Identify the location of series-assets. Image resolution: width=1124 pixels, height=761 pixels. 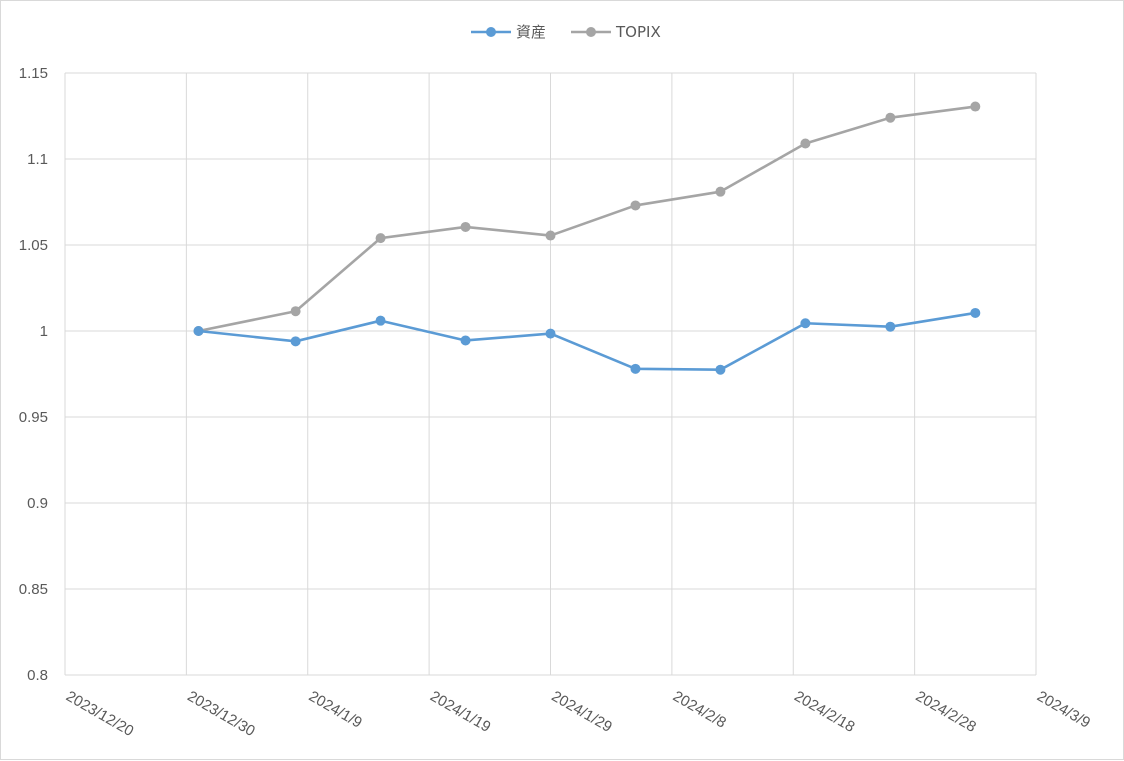
(587, 341).